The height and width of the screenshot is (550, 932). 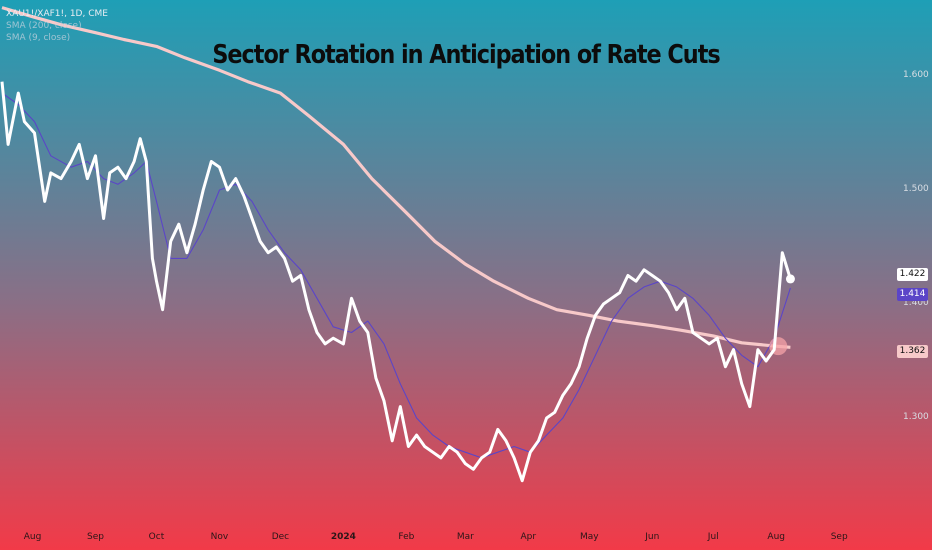 I want to click on legend-sma9: SMA (9, close), so click(x=38, y=38).